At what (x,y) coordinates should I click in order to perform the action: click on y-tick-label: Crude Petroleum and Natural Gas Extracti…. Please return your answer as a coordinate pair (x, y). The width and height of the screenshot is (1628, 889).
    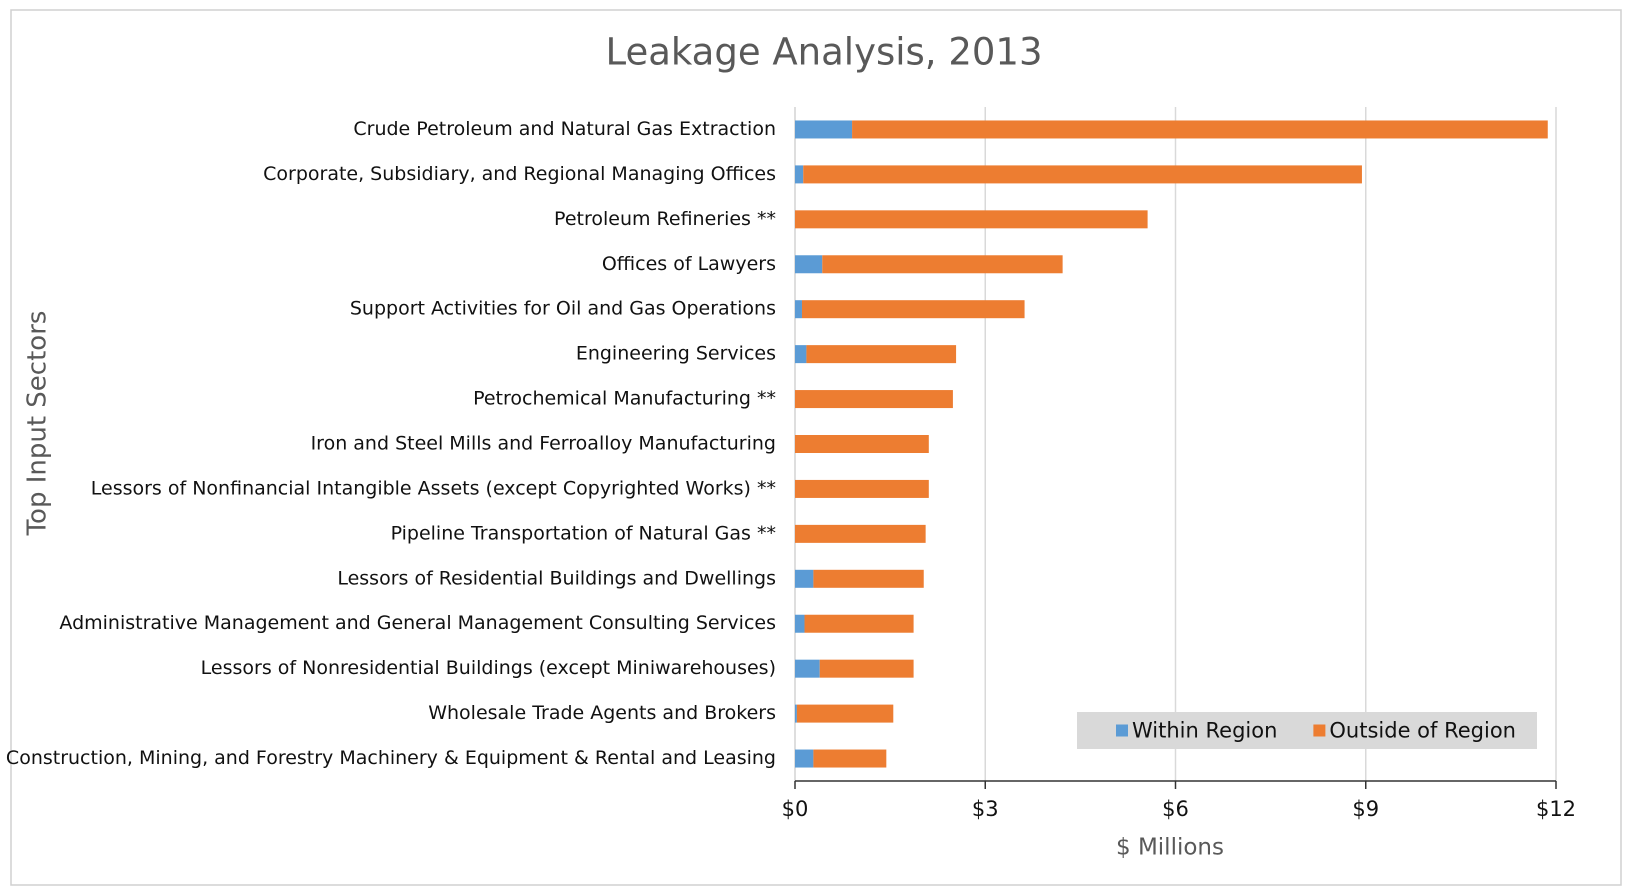
    Looking at the image, I should click on (564, 129).